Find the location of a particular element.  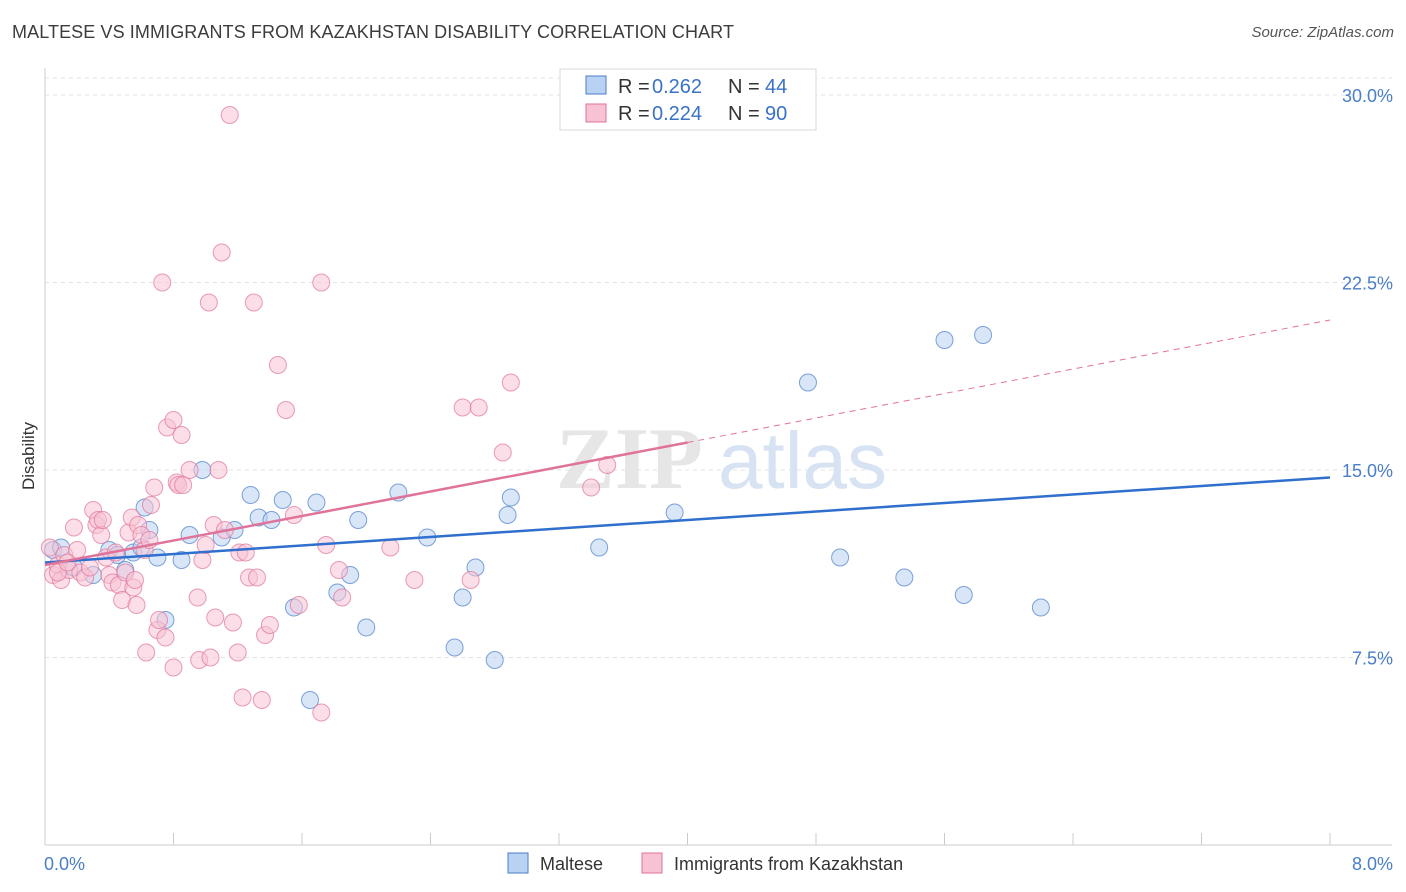

legend-n-label-2: N = is located at coordinates (744, 114).